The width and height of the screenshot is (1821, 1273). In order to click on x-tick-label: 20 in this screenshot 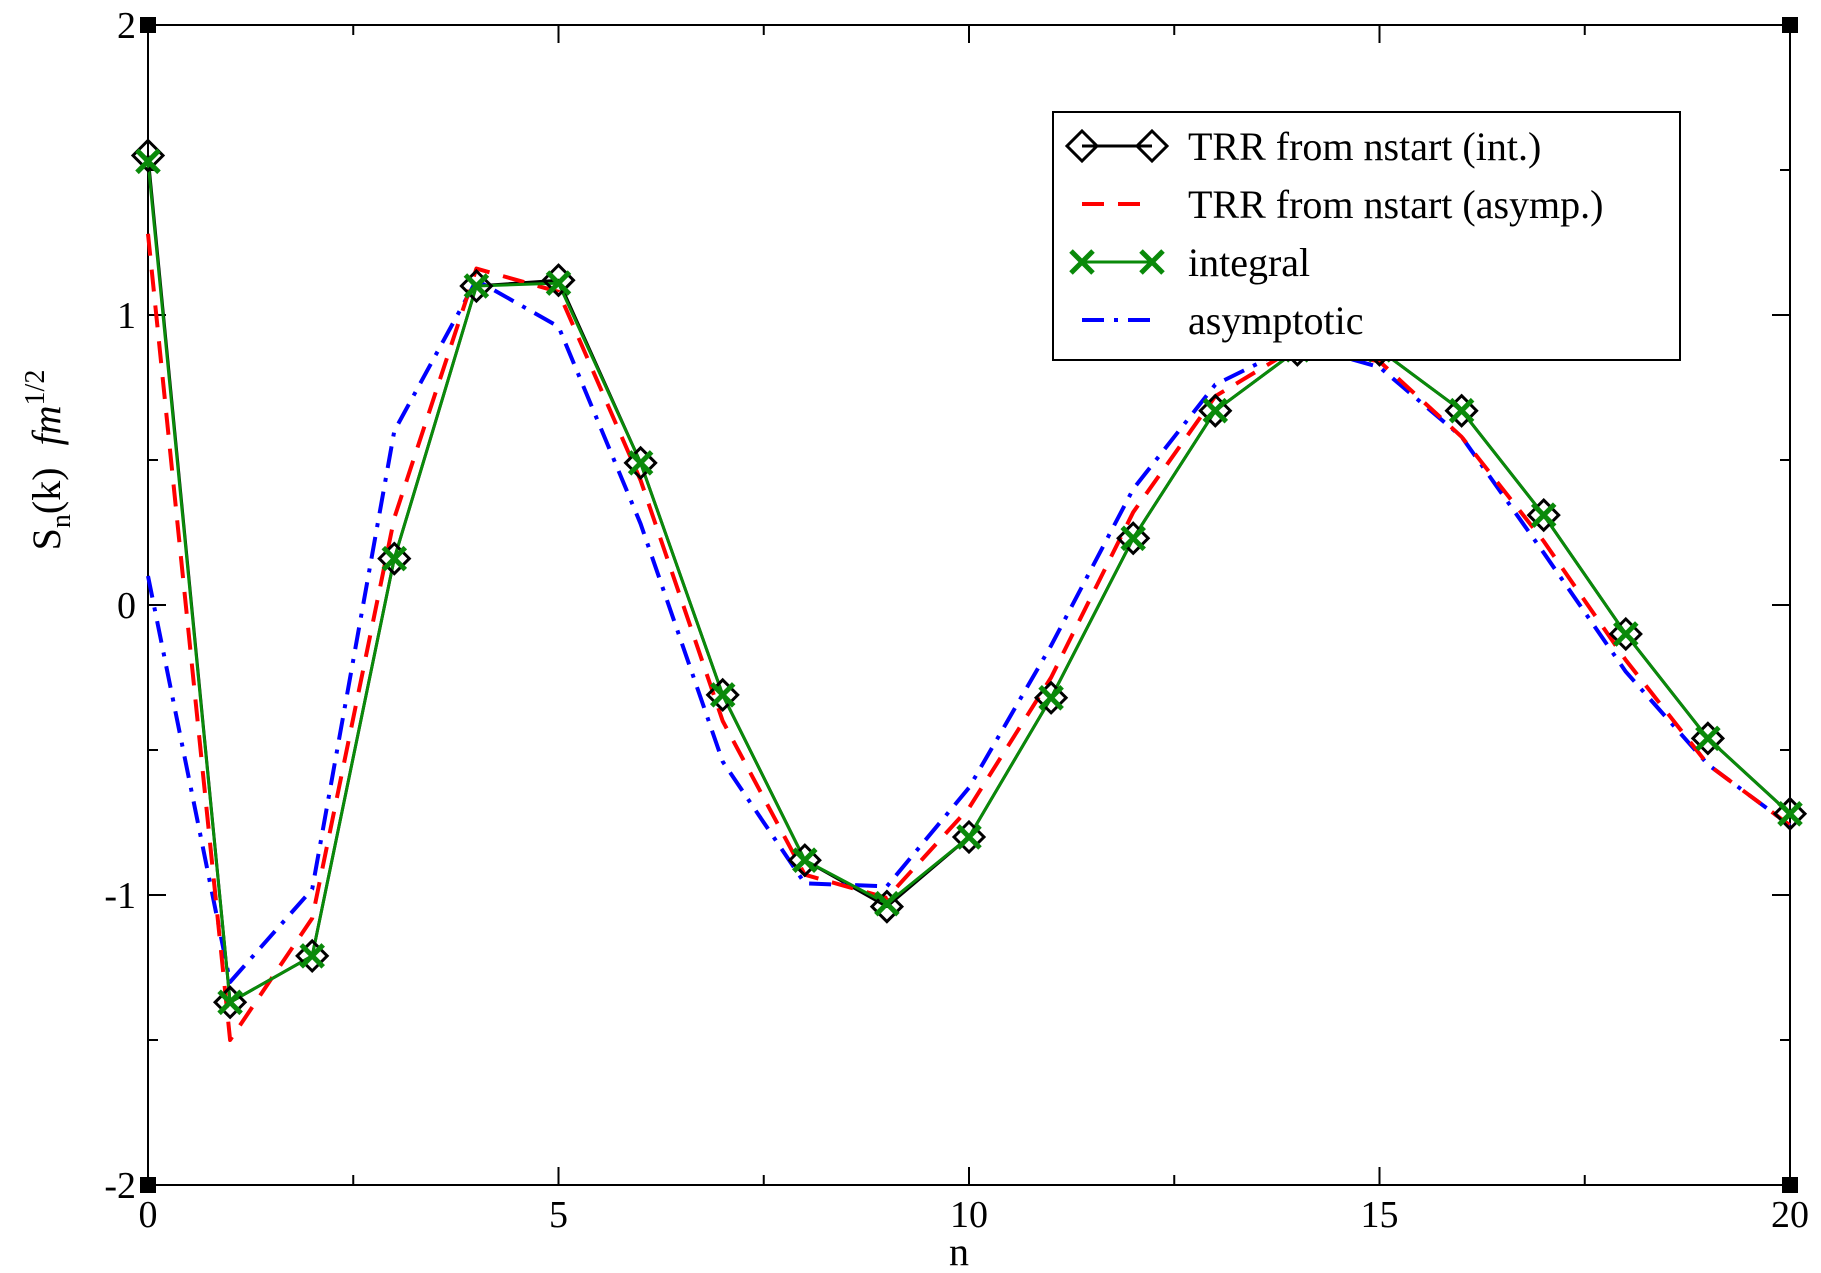, I will do `click(1790, 1215)`.